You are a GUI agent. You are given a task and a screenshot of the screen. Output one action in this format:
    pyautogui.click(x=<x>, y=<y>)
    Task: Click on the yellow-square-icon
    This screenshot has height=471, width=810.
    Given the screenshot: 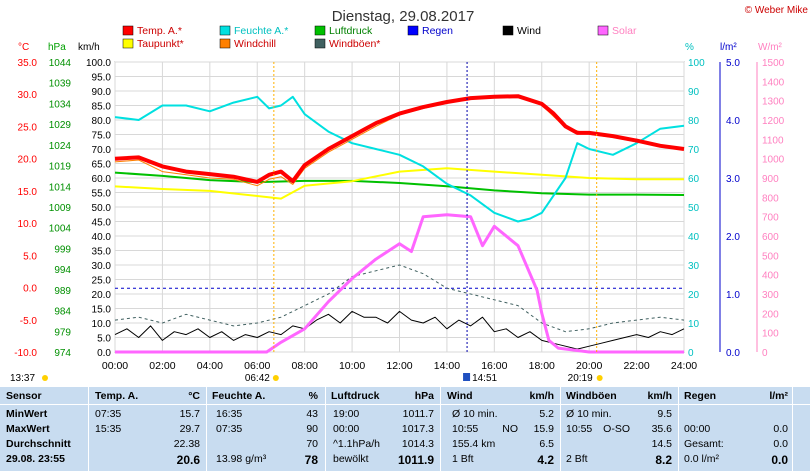 What is the action you would take?
    pyautogui.click(x=128, y=43)
    